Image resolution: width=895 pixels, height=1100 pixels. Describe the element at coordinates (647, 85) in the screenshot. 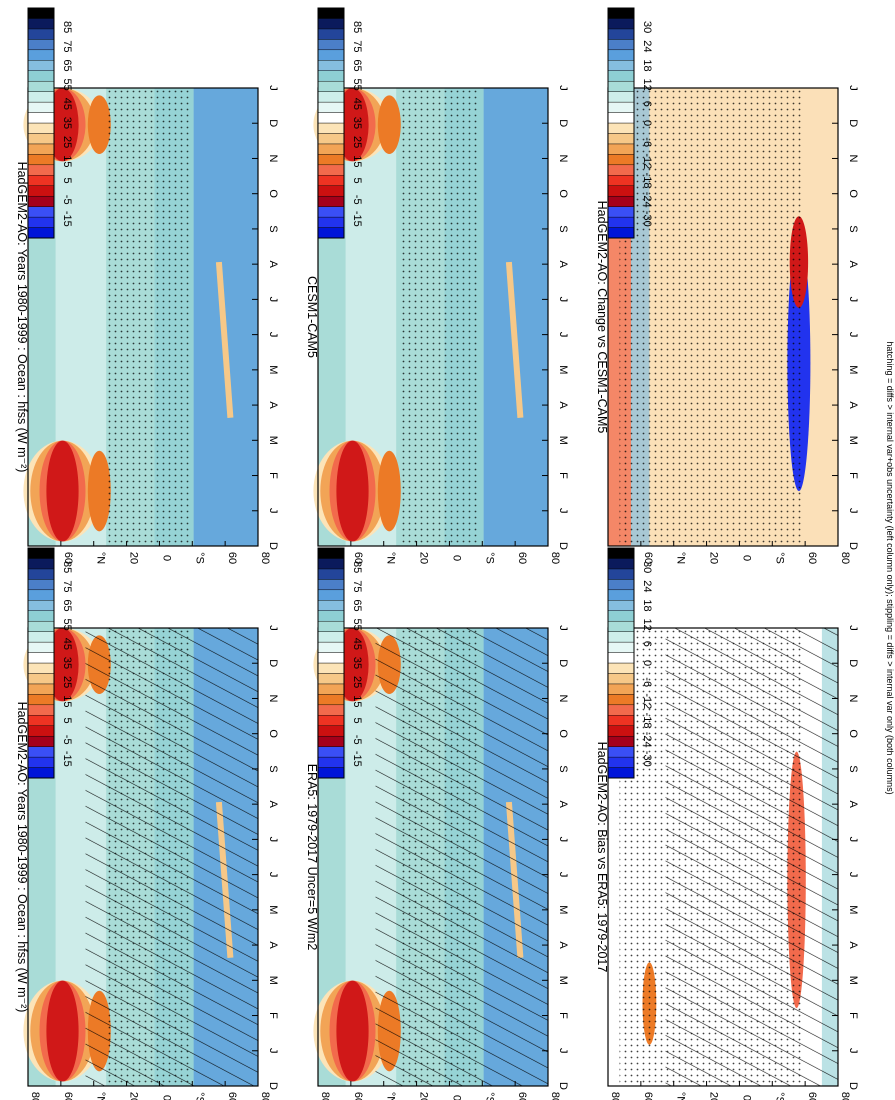

I see `colorbar-label: 12` at that location.